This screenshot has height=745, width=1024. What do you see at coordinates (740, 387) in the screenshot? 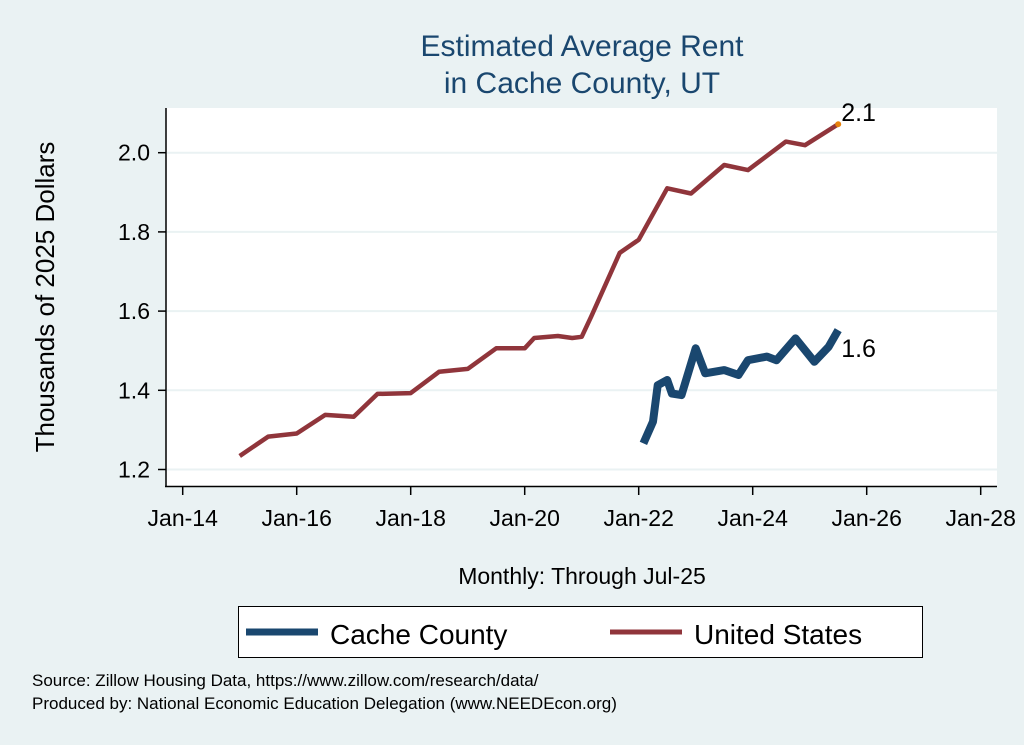
I see `series-line-cache-county` at bounding box center [740, 387].